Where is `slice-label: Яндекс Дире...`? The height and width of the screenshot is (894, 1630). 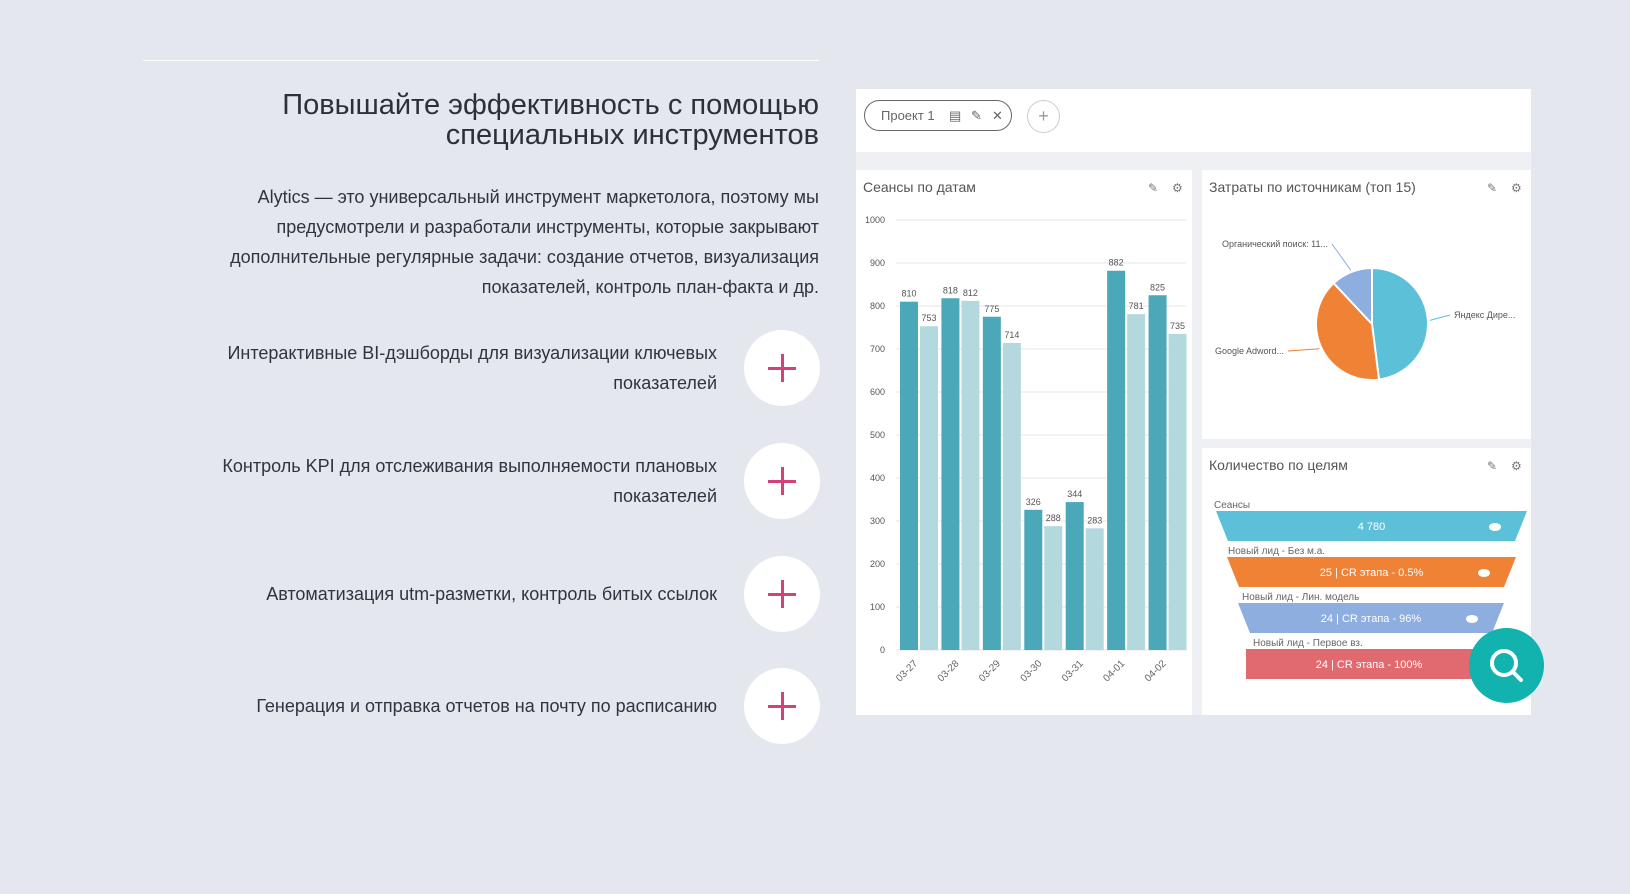
slice-label: Яндекс Дире... is located at coordinates (1484, 315).